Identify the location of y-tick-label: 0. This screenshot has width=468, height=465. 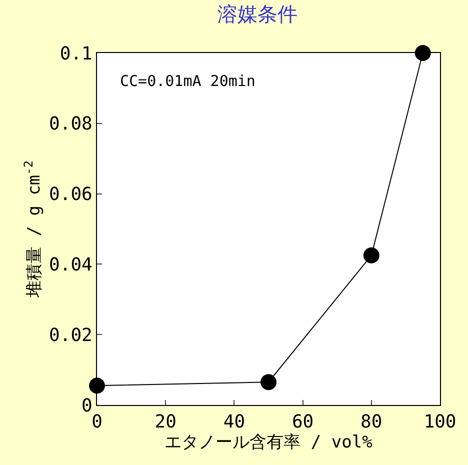
(87, 405).